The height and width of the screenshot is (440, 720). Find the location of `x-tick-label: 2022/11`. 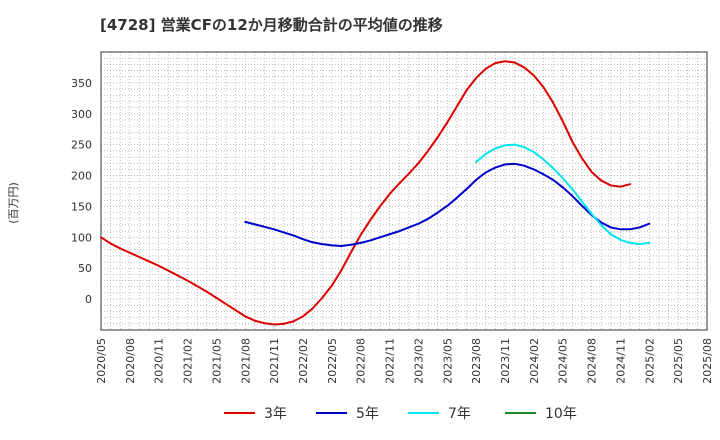

x-tick-label: 2022/11 is located at coordinates (390, 361).